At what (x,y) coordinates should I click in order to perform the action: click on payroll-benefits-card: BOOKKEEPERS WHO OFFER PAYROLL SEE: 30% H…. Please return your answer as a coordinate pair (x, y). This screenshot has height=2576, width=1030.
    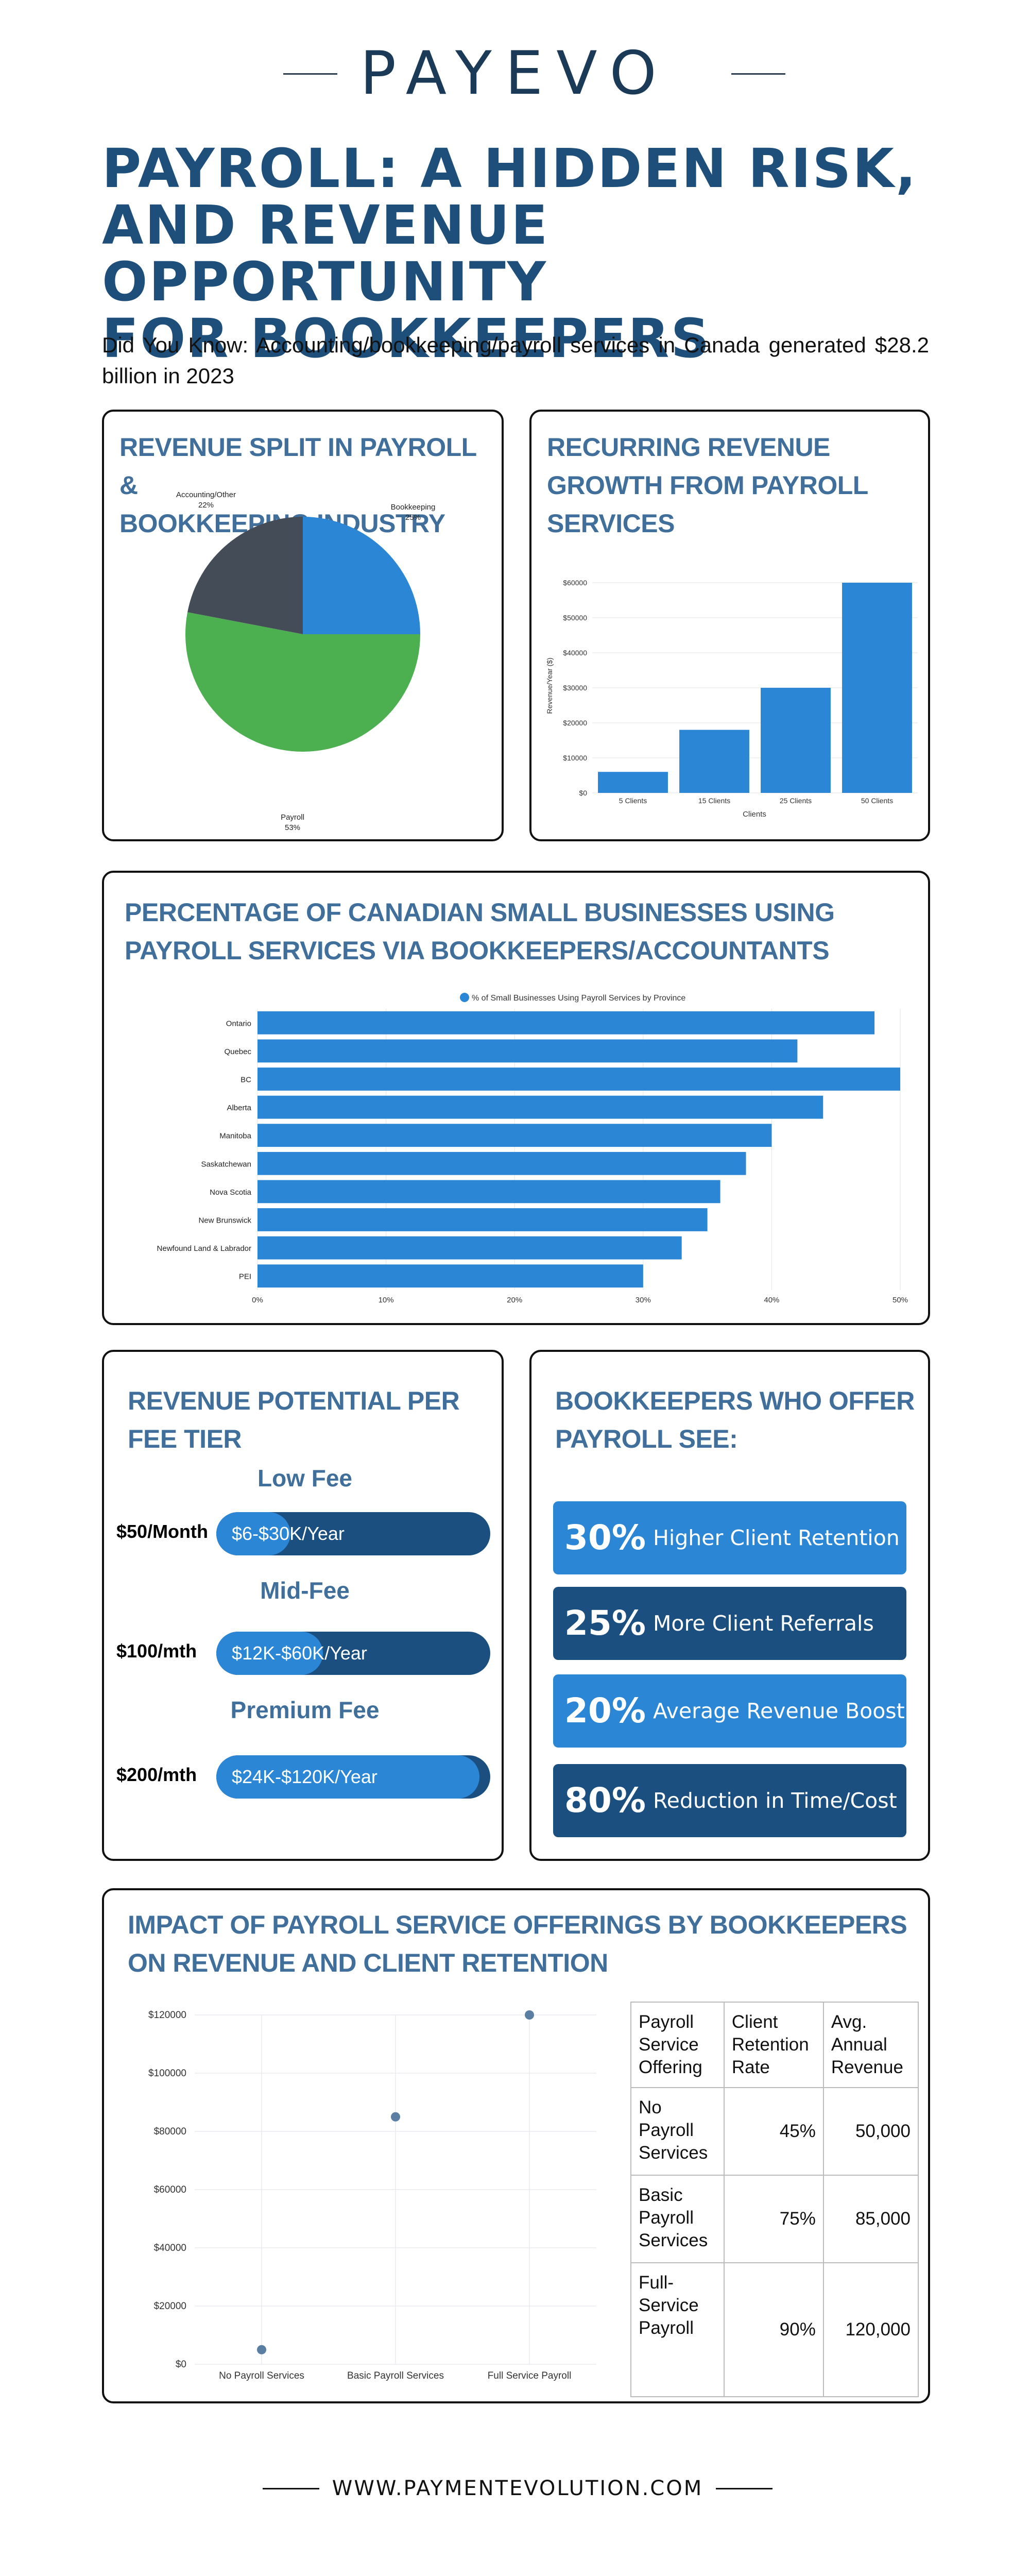
    Looking at the image, I should click on (729, 1605).